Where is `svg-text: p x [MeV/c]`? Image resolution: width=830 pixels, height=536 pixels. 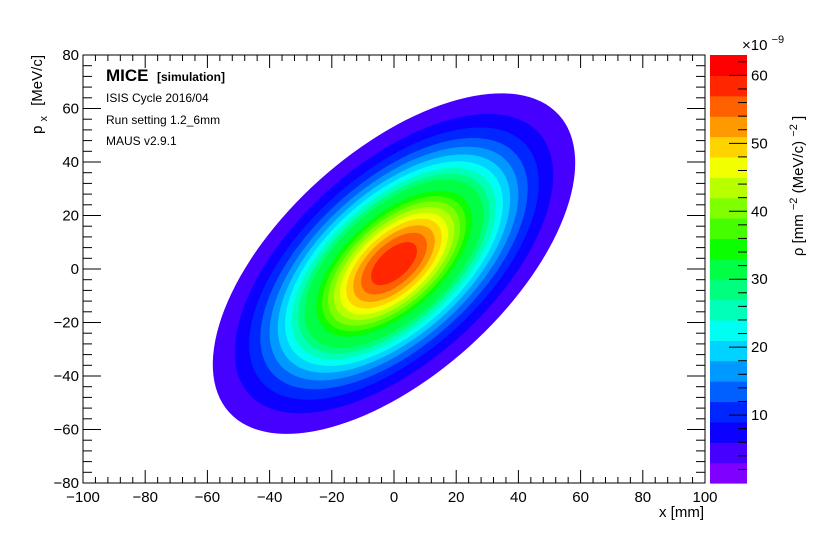 svg-text: p x [MeV/c] is located at coordinates (40, 94).